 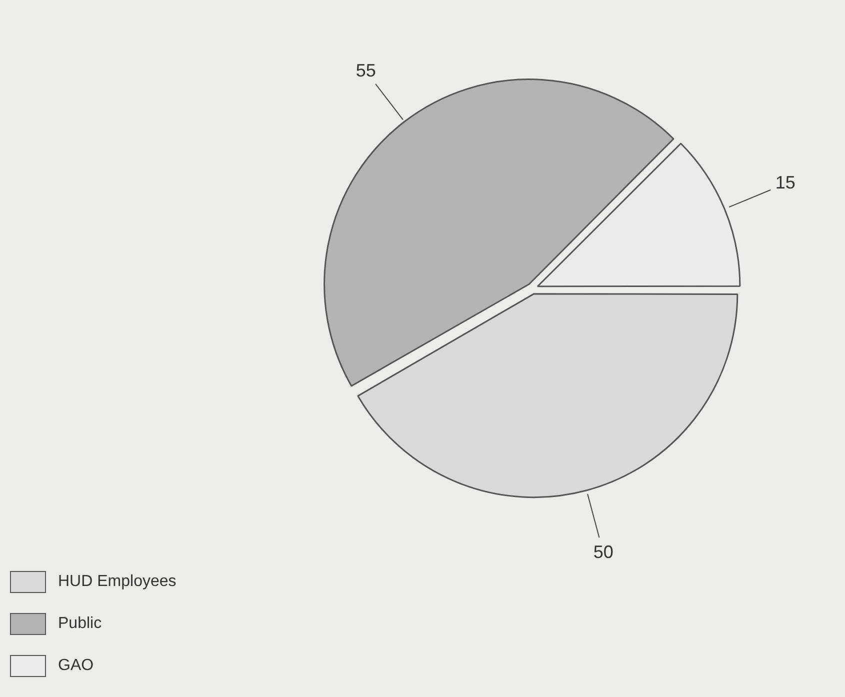 I want to click on legend-label: GAO, so click(x=76, y=666).